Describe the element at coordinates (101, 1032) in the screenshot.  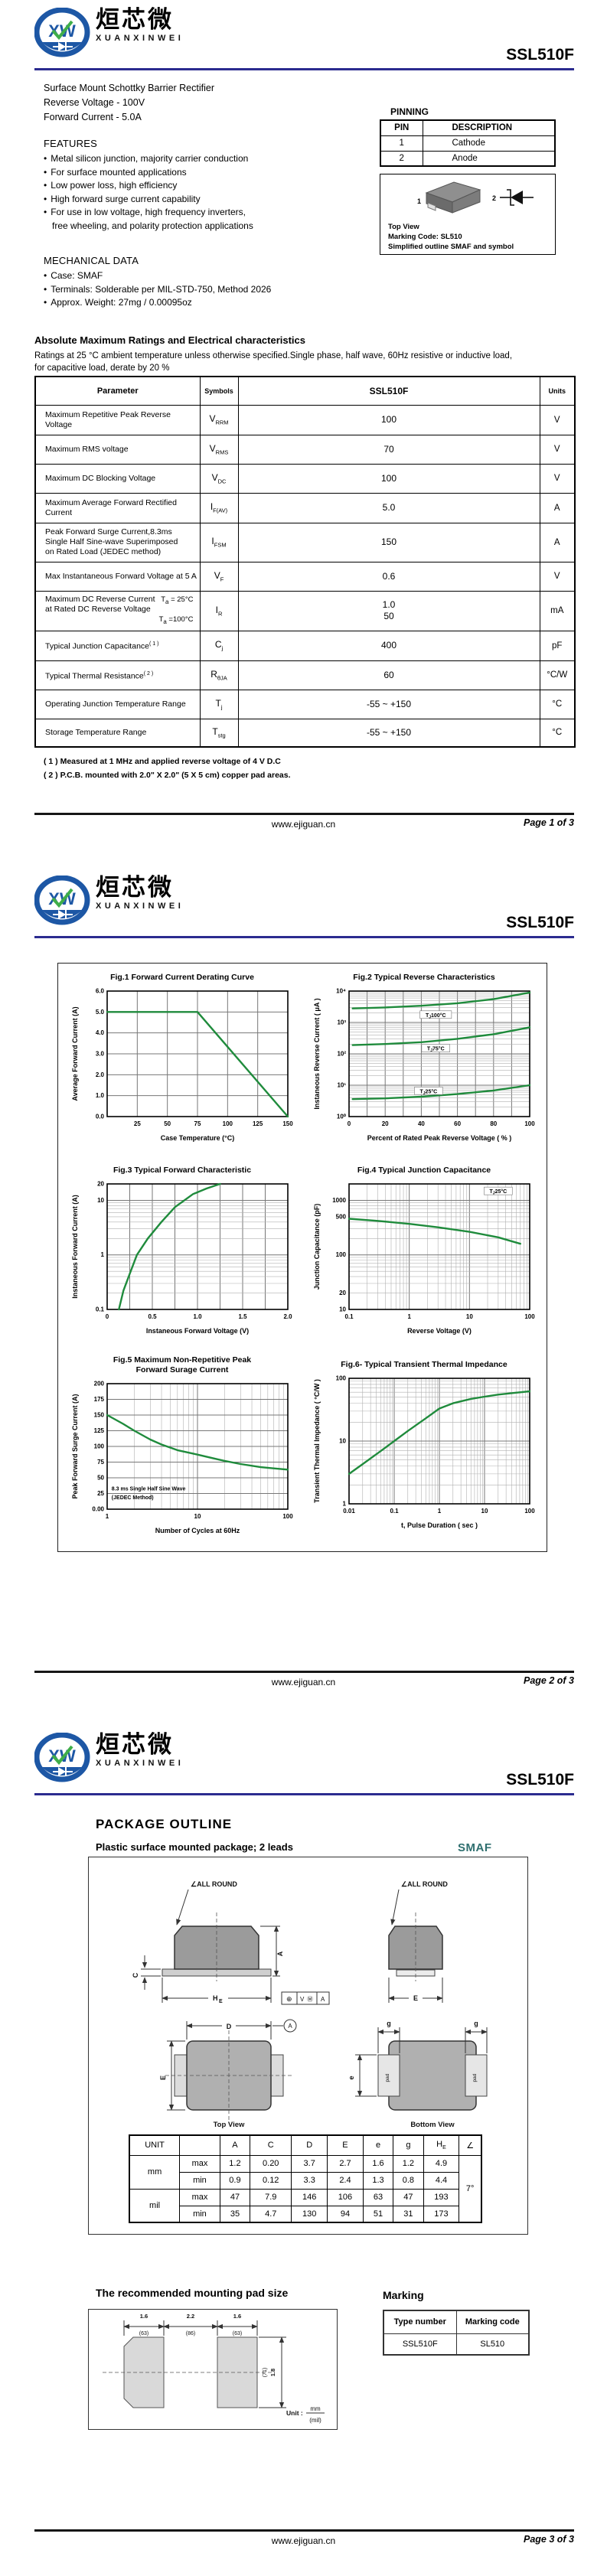
I see `svg-text: 4.0` at that location.